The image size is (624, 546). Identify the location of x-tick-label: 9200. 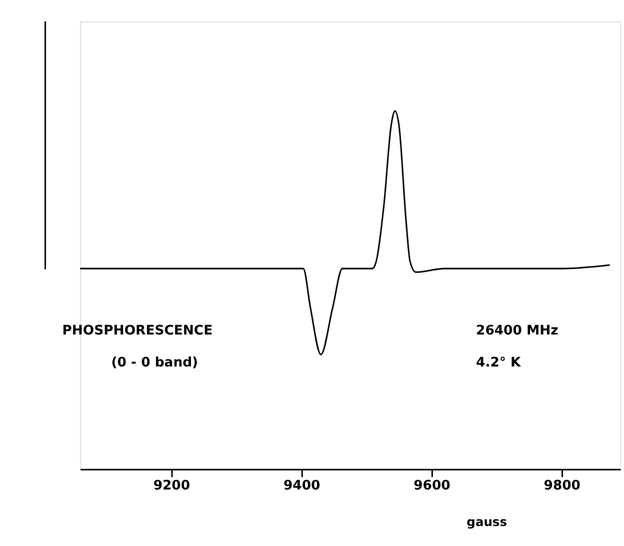
(171, 486).